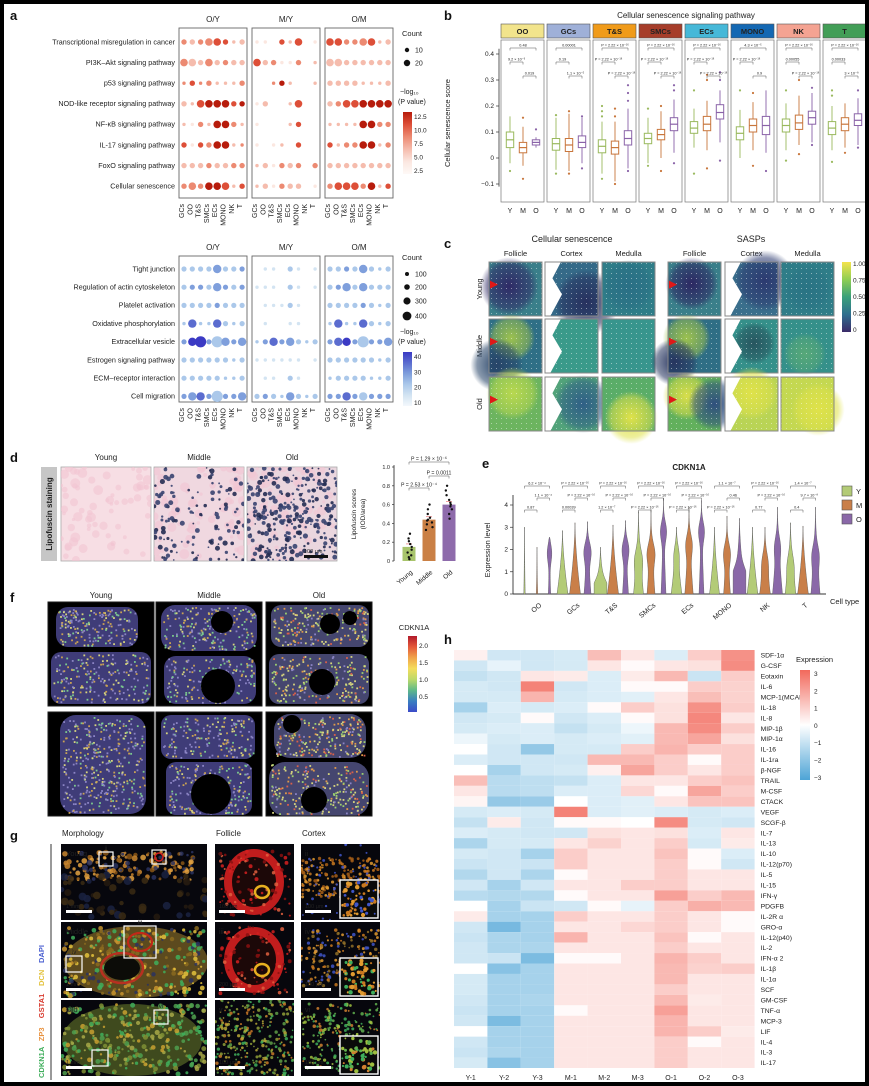 The width and height of the screenshot is (869, 1086). What do you see at coordinates (420, 131) in the screenshot?
I see `svg-text: 10.0` at bounding box center [420, 131].